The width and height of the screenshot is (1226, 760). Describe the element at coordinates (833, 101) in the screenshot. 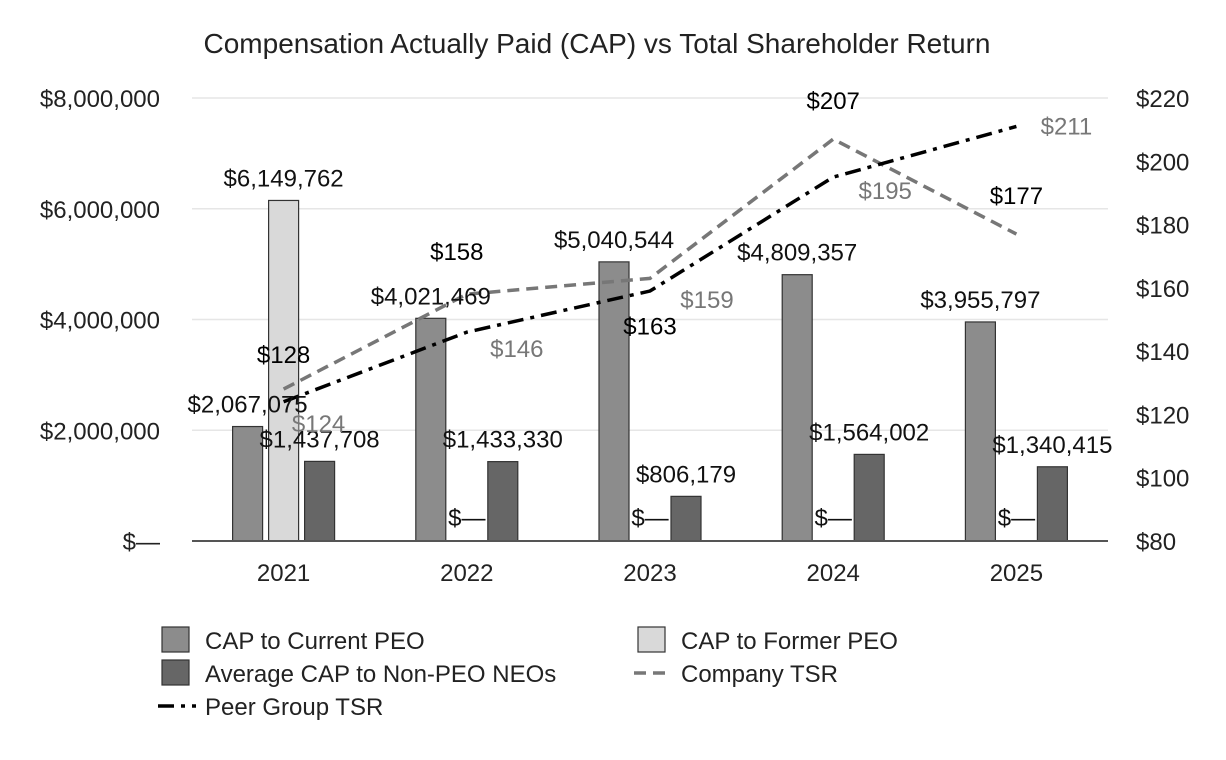

I see `line-data-label: $207` at that location.